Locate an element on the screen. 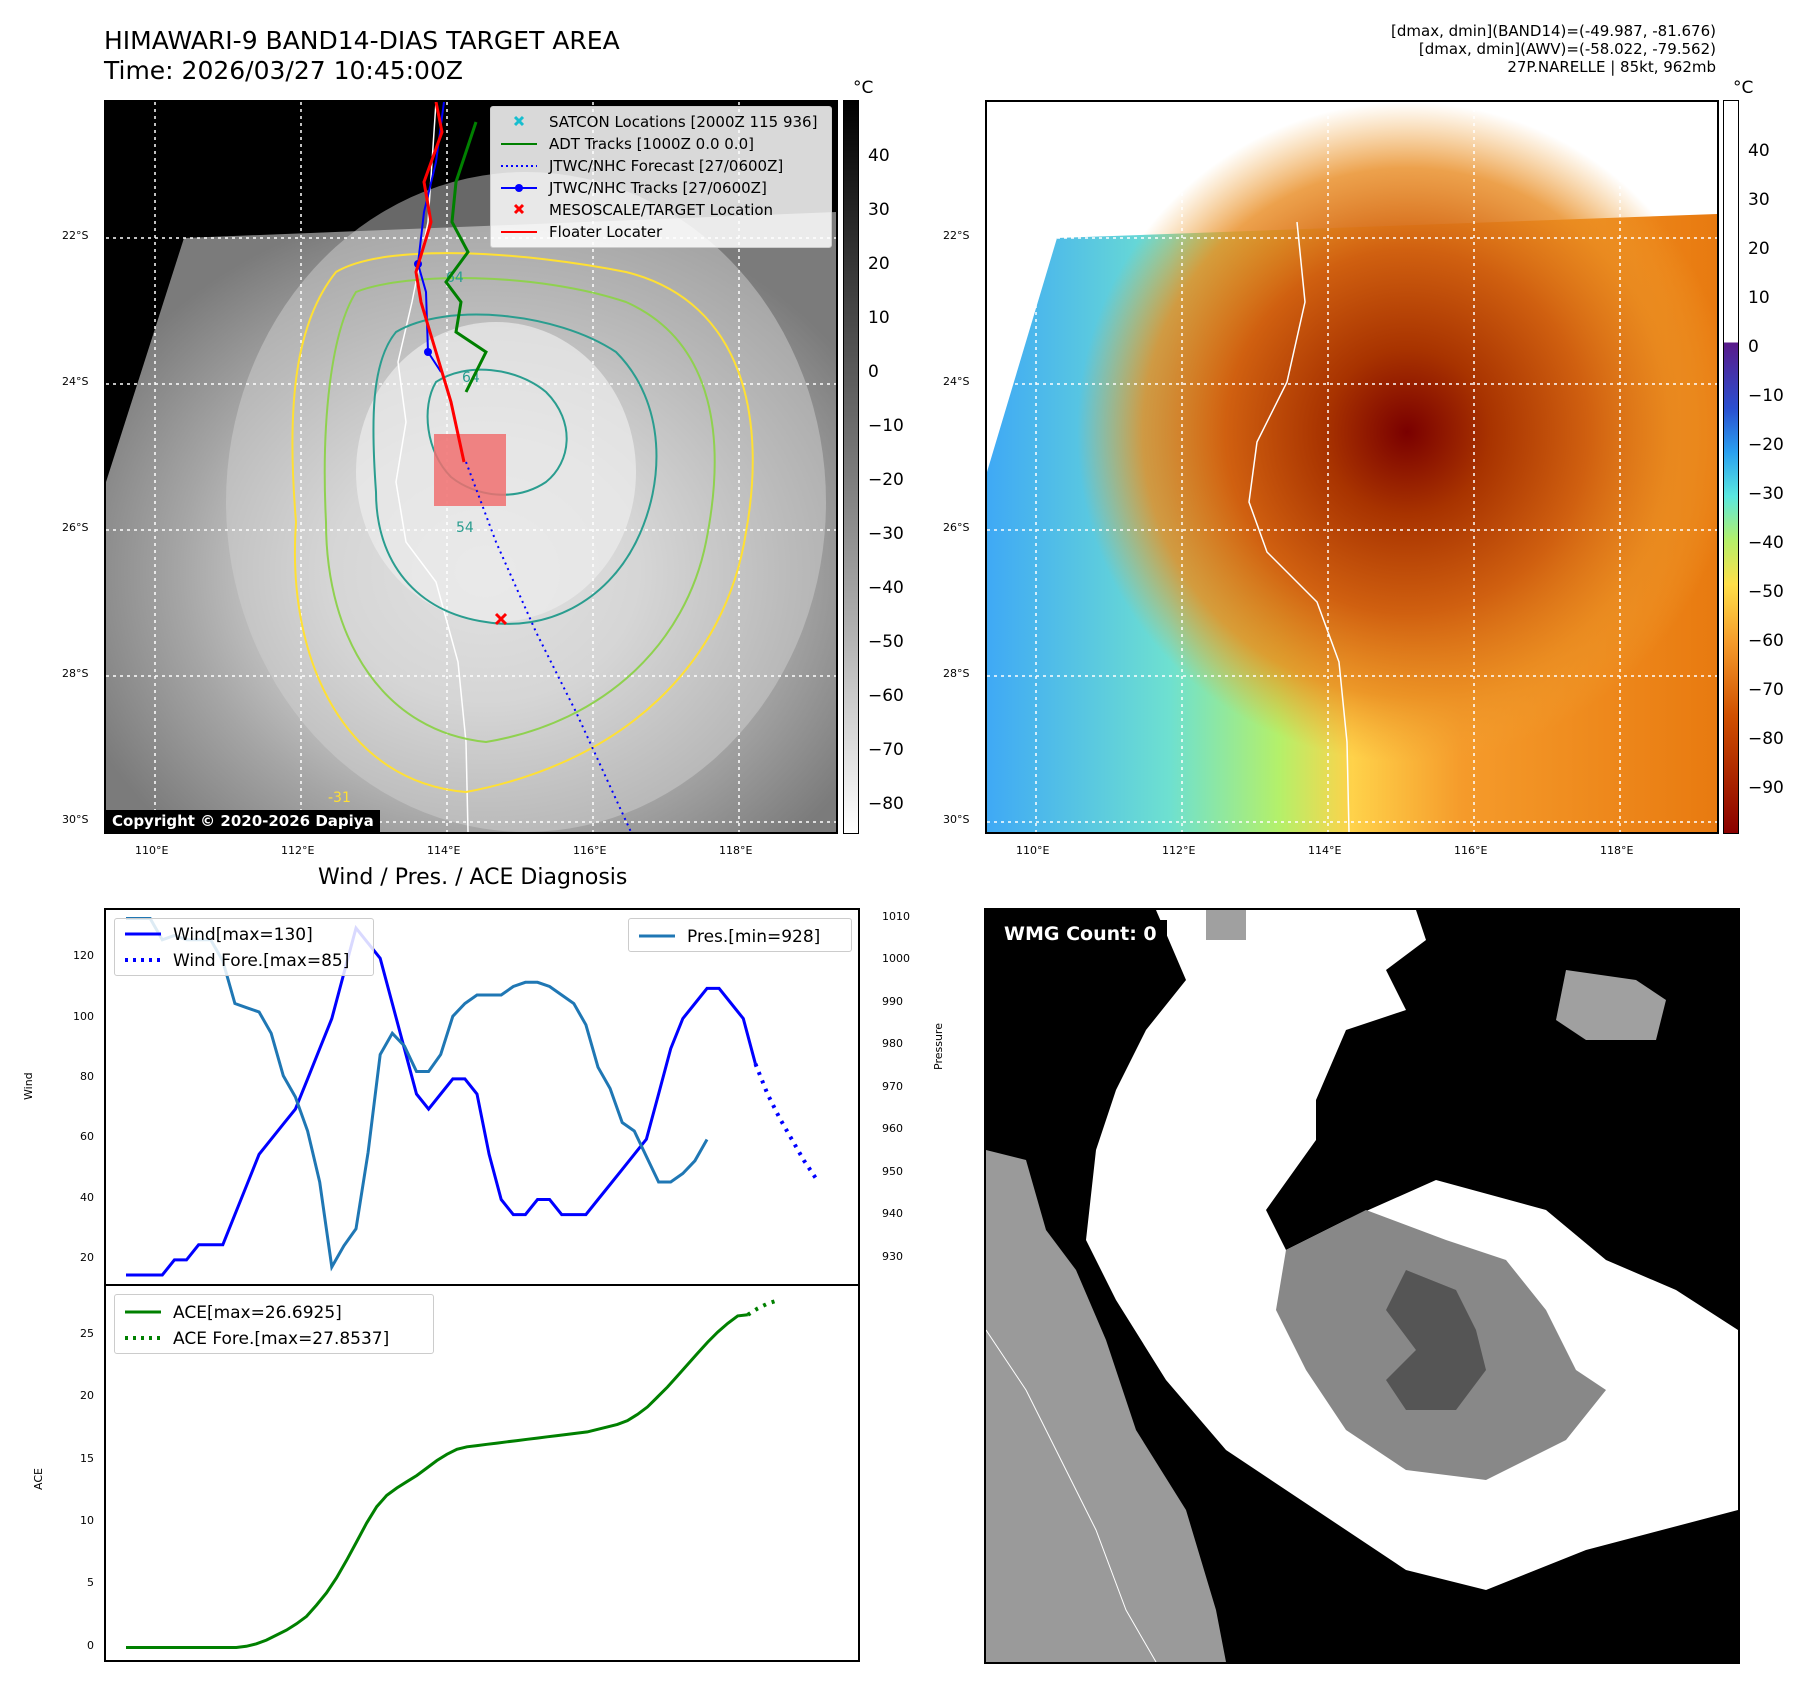  pressure-ytick: 1000 is located at coordinates (896, 958).